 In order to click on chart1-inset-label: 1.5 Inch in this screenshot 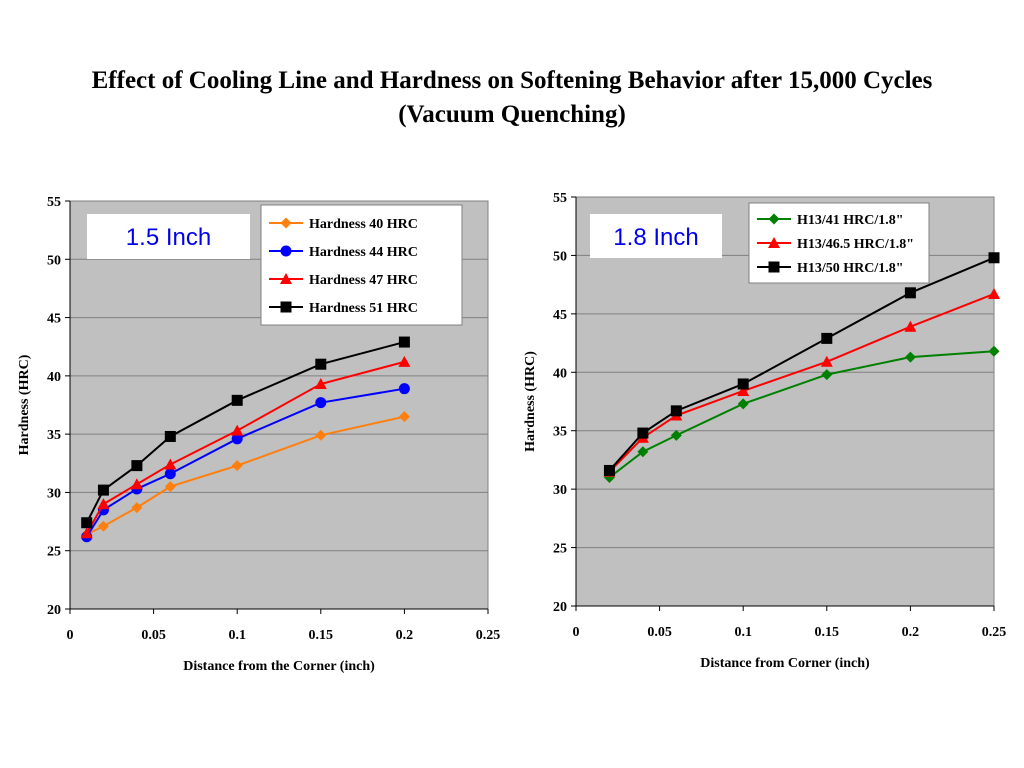, I will do `click(168, 237)`.